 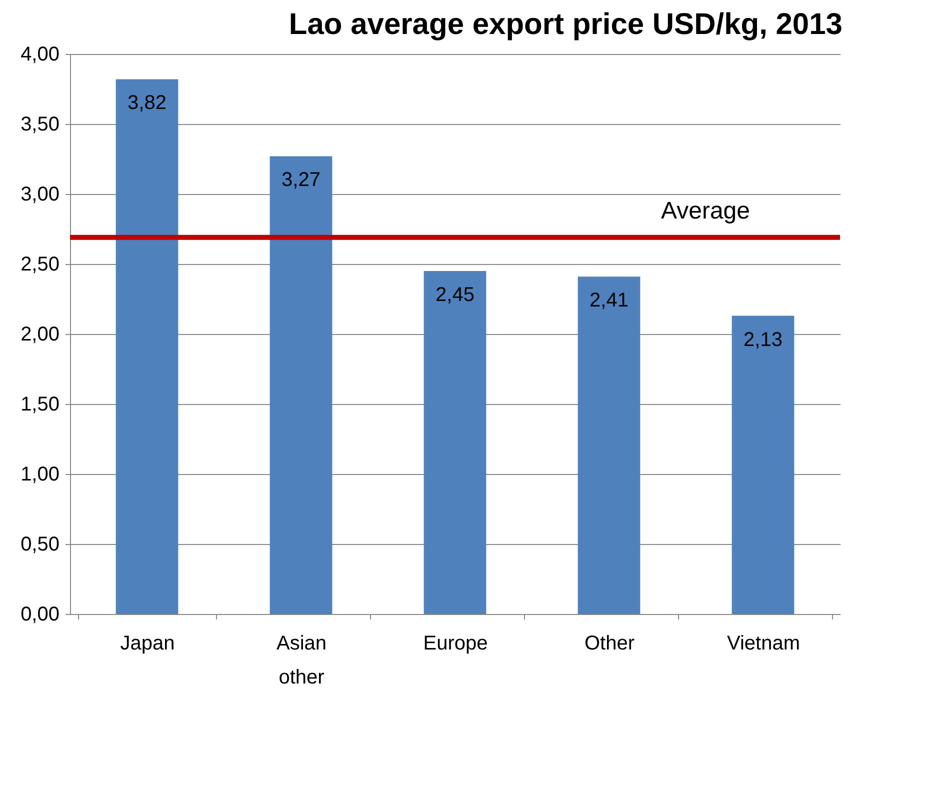 What do you see at coordinates (40, 55) in the screenshot?
I see `y-tick-label: 4,00` at bounding box center [40, 55].